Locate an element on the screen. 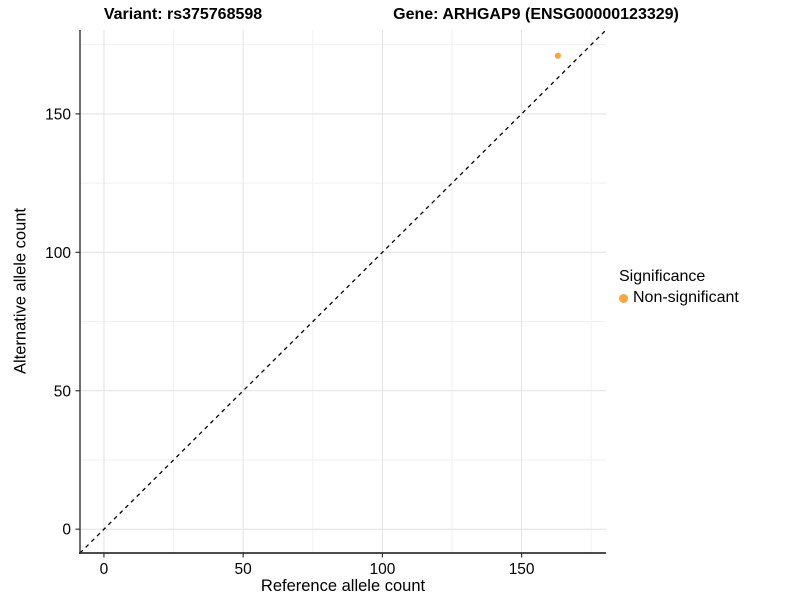 This screenshot has width=800, height=600. y-tick-label: 0 is located at coordinates (66, 530).